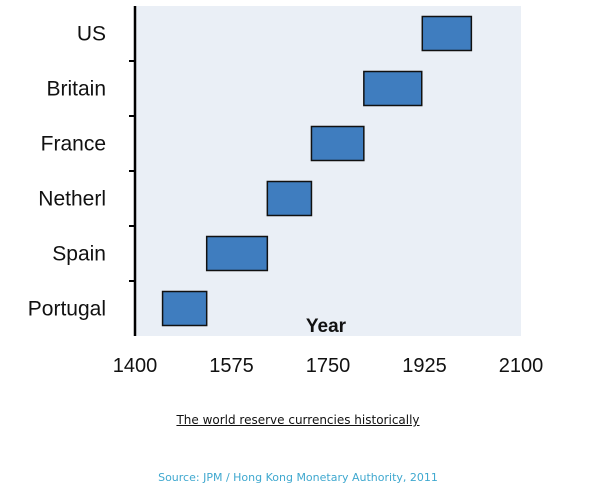 This screenshot has width=596, height=487. I want to click on bar-france, so click(337, 143).